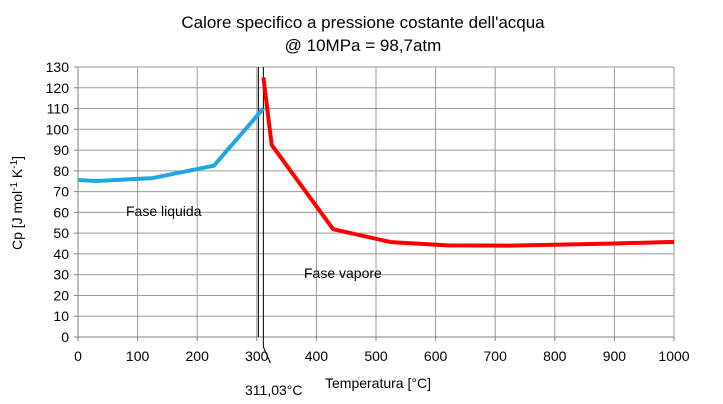 The image size is (723, 404). I want to click on y-tick-label: 30, so click(61, 275).